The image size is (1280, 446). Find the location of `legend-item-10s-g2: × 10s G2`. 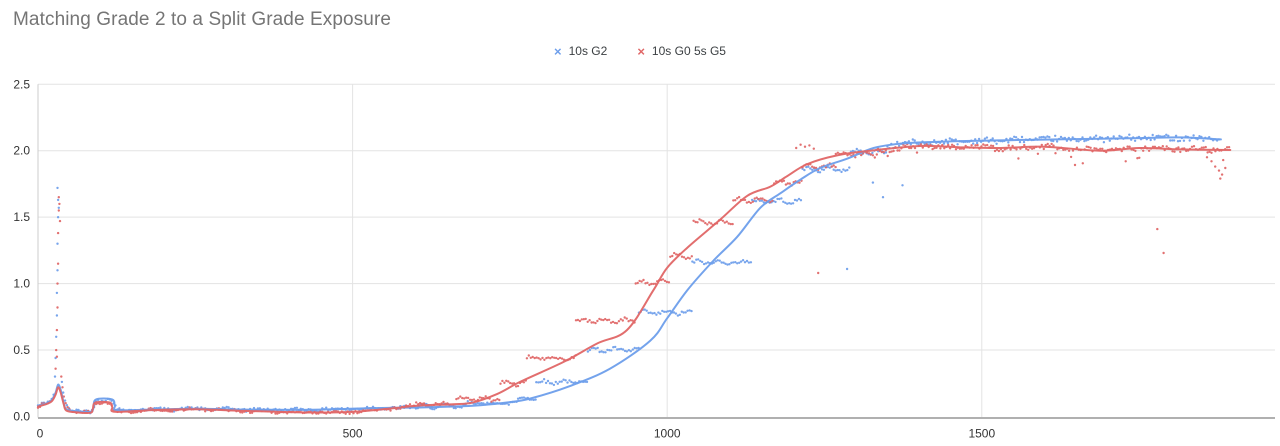

legend-item-10s-g2: × 10s G2 is located at coordinates (580, 51).